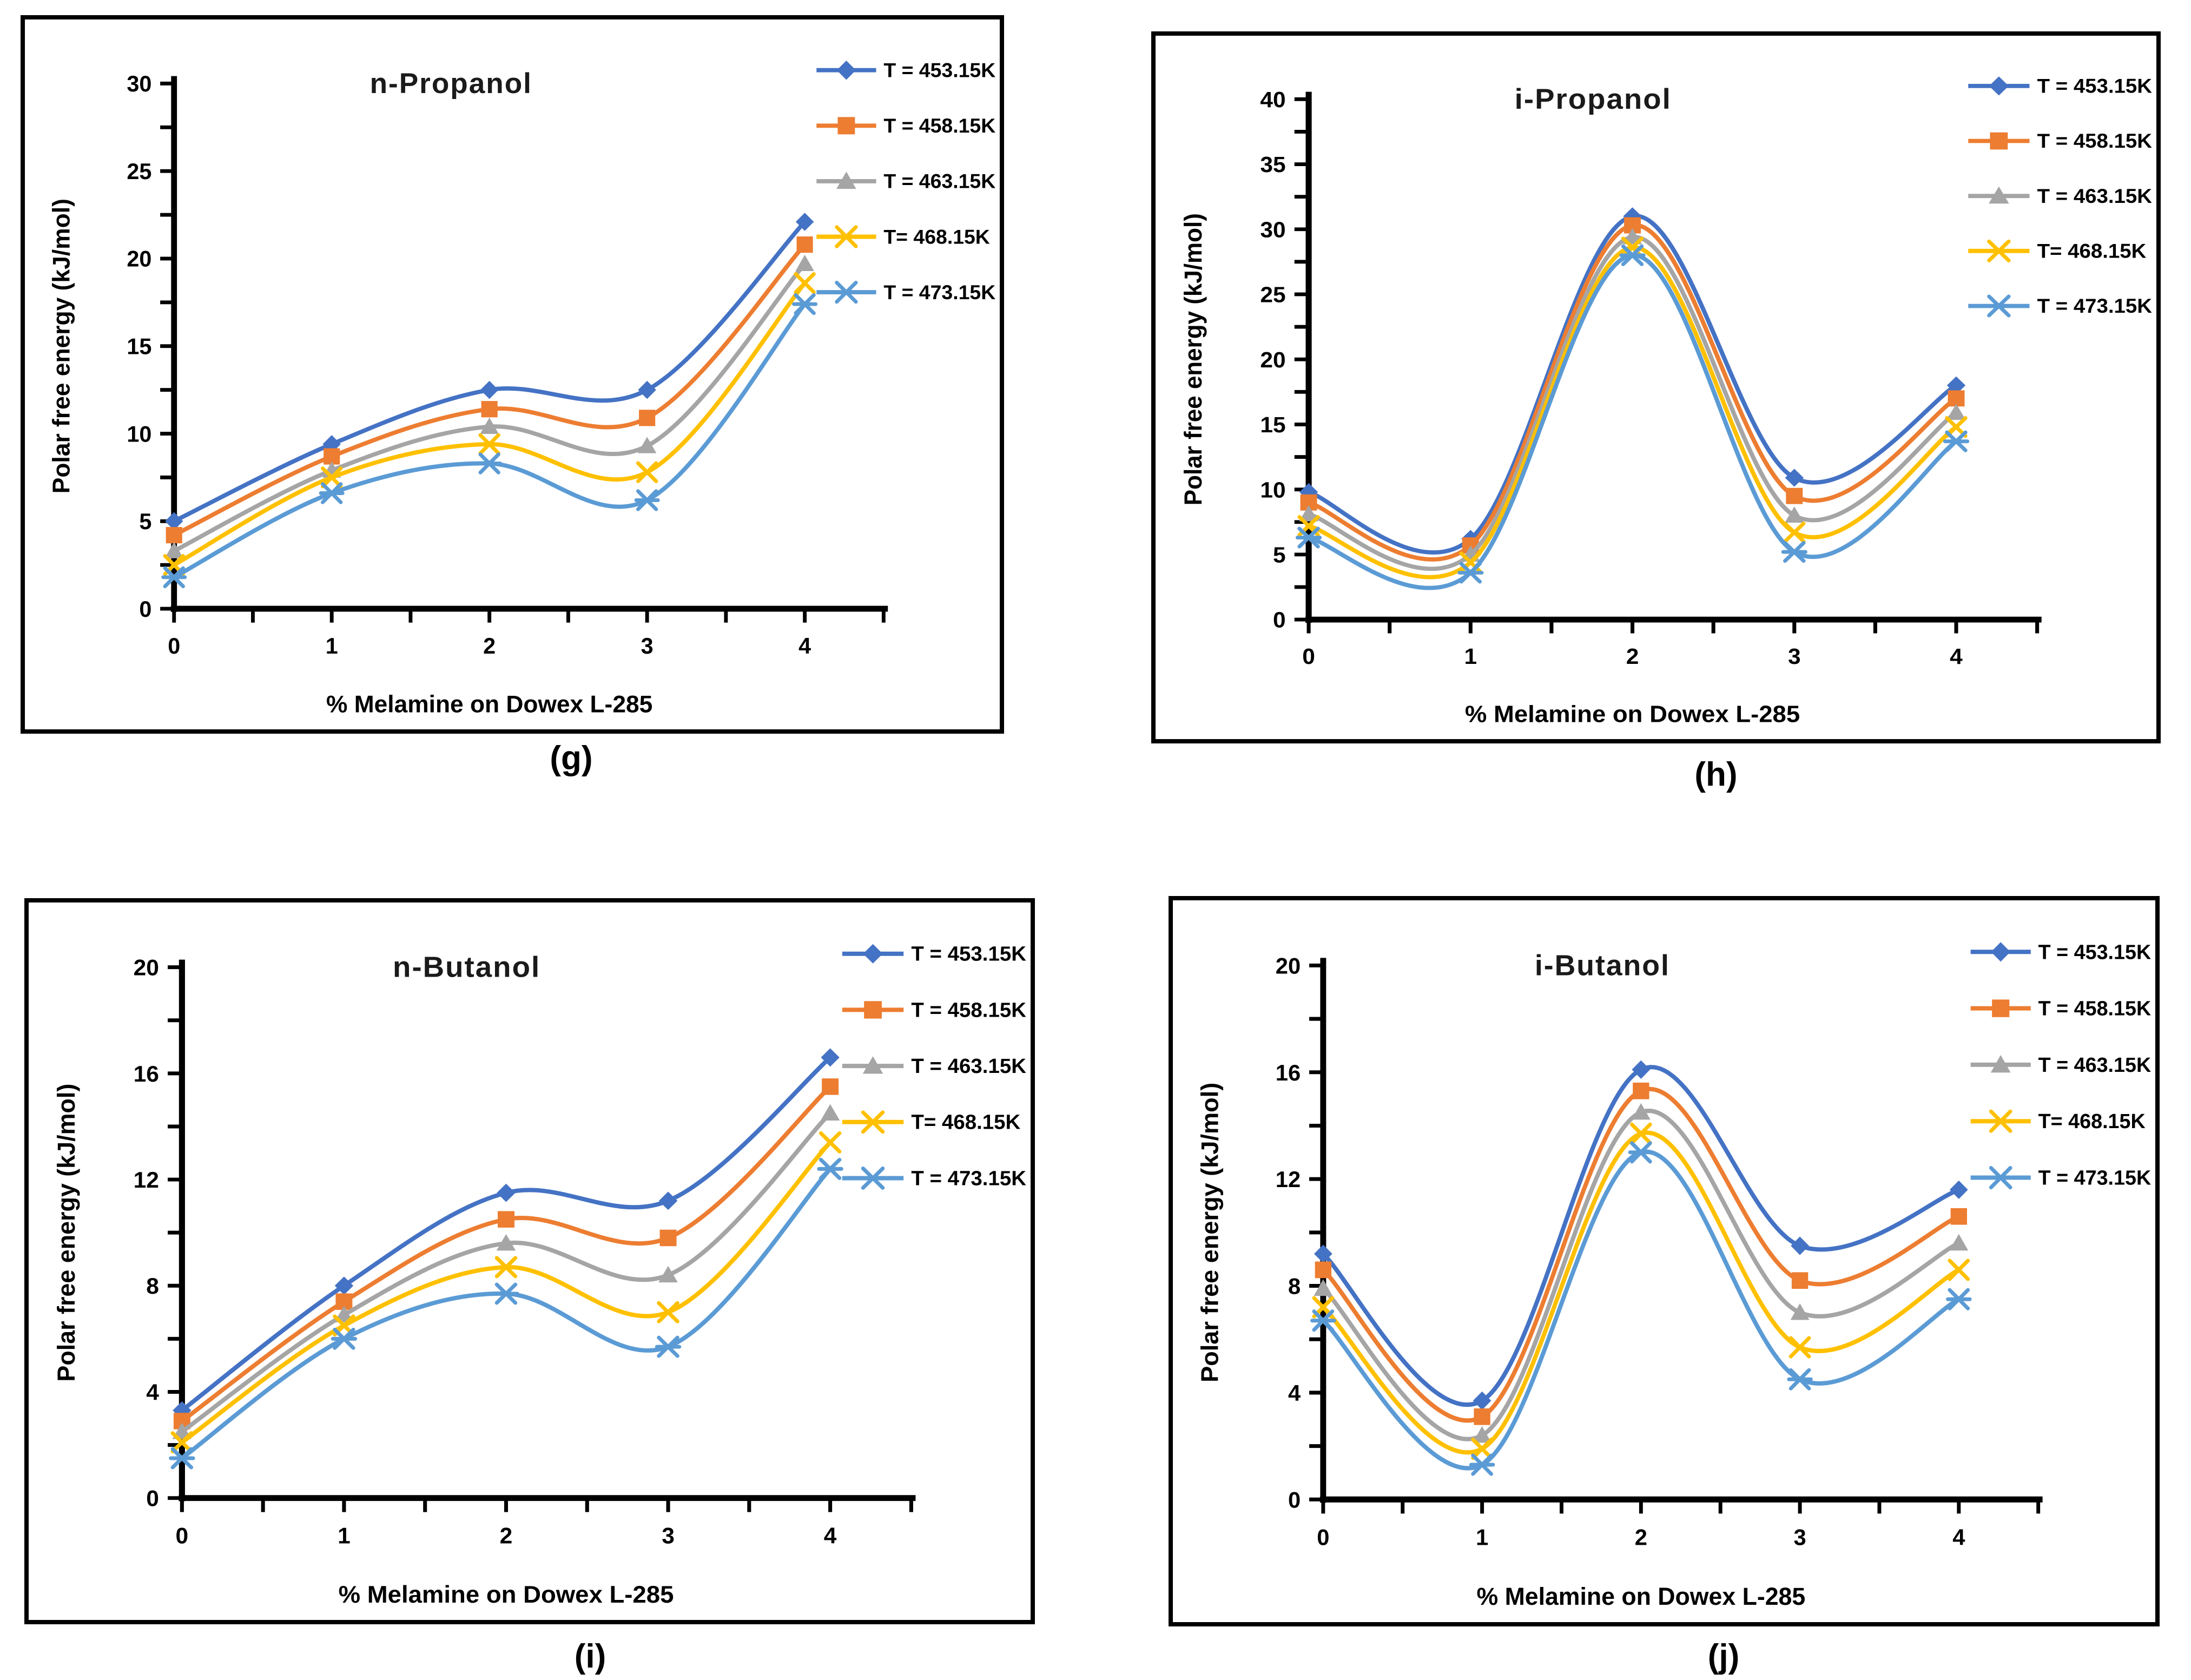 The height and width of the screenshot is (1680, 2191). I want to click on legend-label: T = 453.15K, so click(2095, 952).